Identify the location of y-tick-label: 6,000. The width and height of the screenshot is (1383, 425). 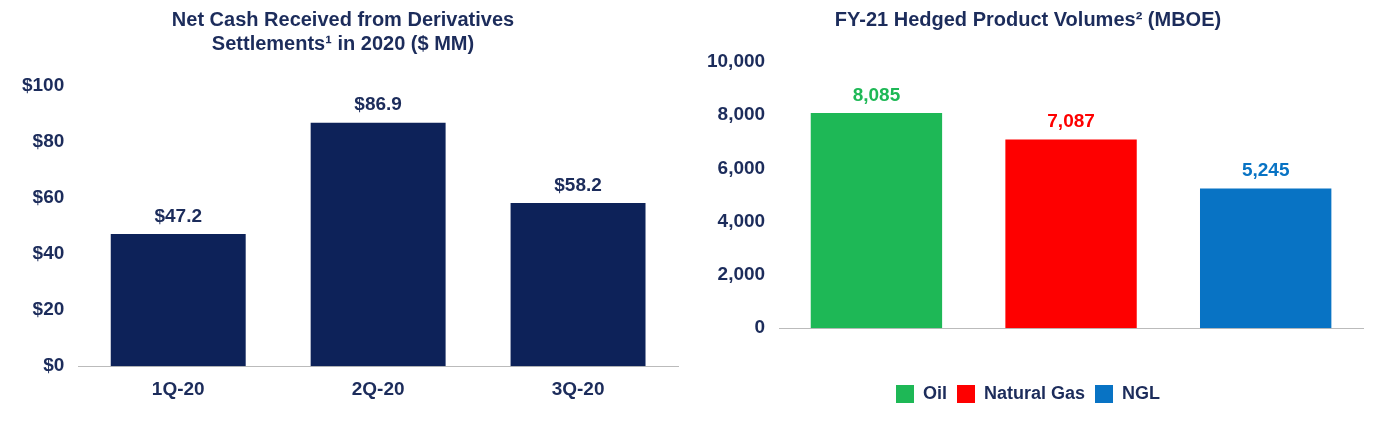
(741, 167).